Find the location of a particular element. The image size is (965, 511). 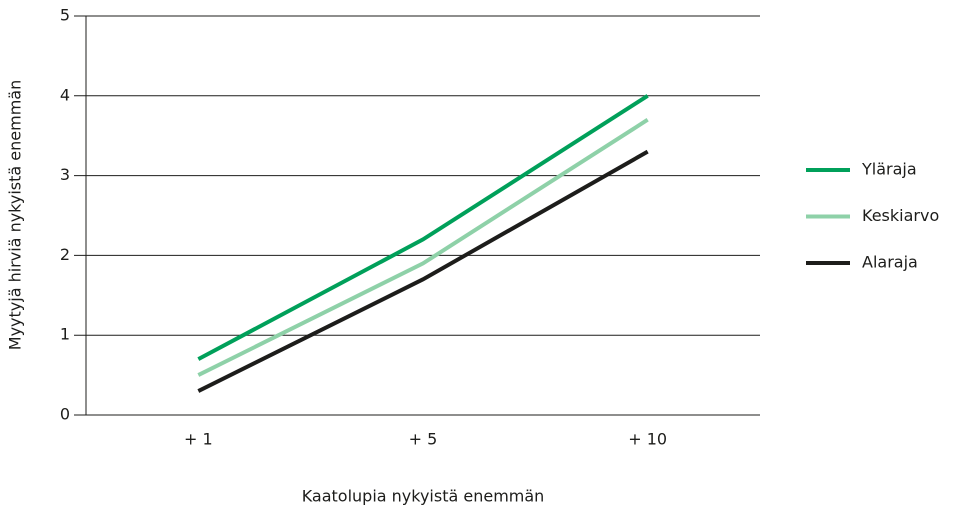

y-tick-label: 4 is located at coordinates (65, 94).